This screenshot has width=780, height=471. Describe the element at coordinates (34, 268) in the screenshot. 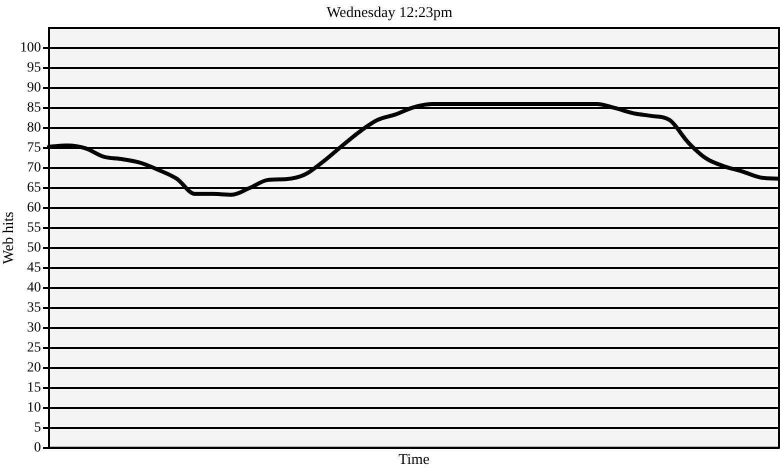

I see `y-tick-label: 45` at that location.